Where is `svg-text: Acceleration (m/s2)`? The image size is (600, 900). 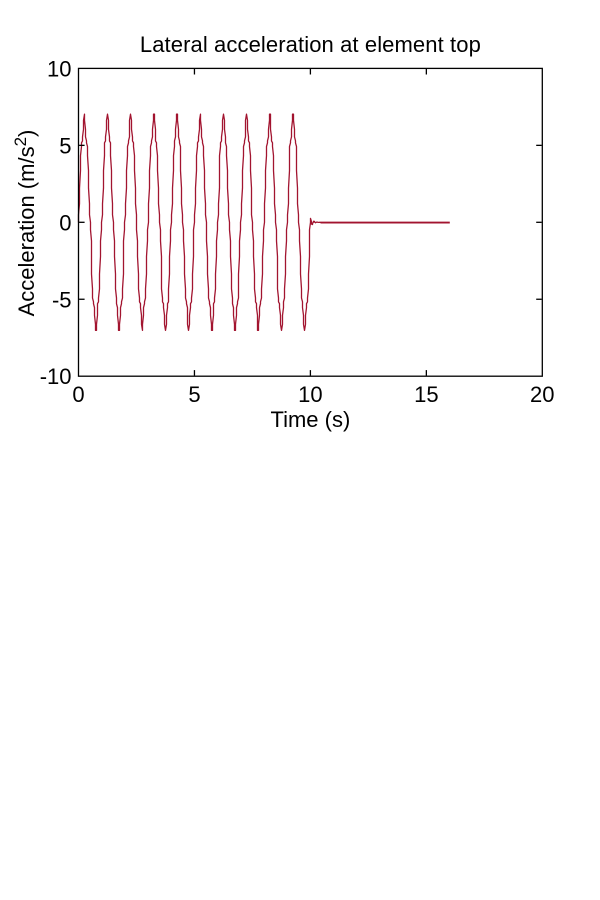
svg-text: Acceleration (m/s2) is located at coordinates (25, 223).